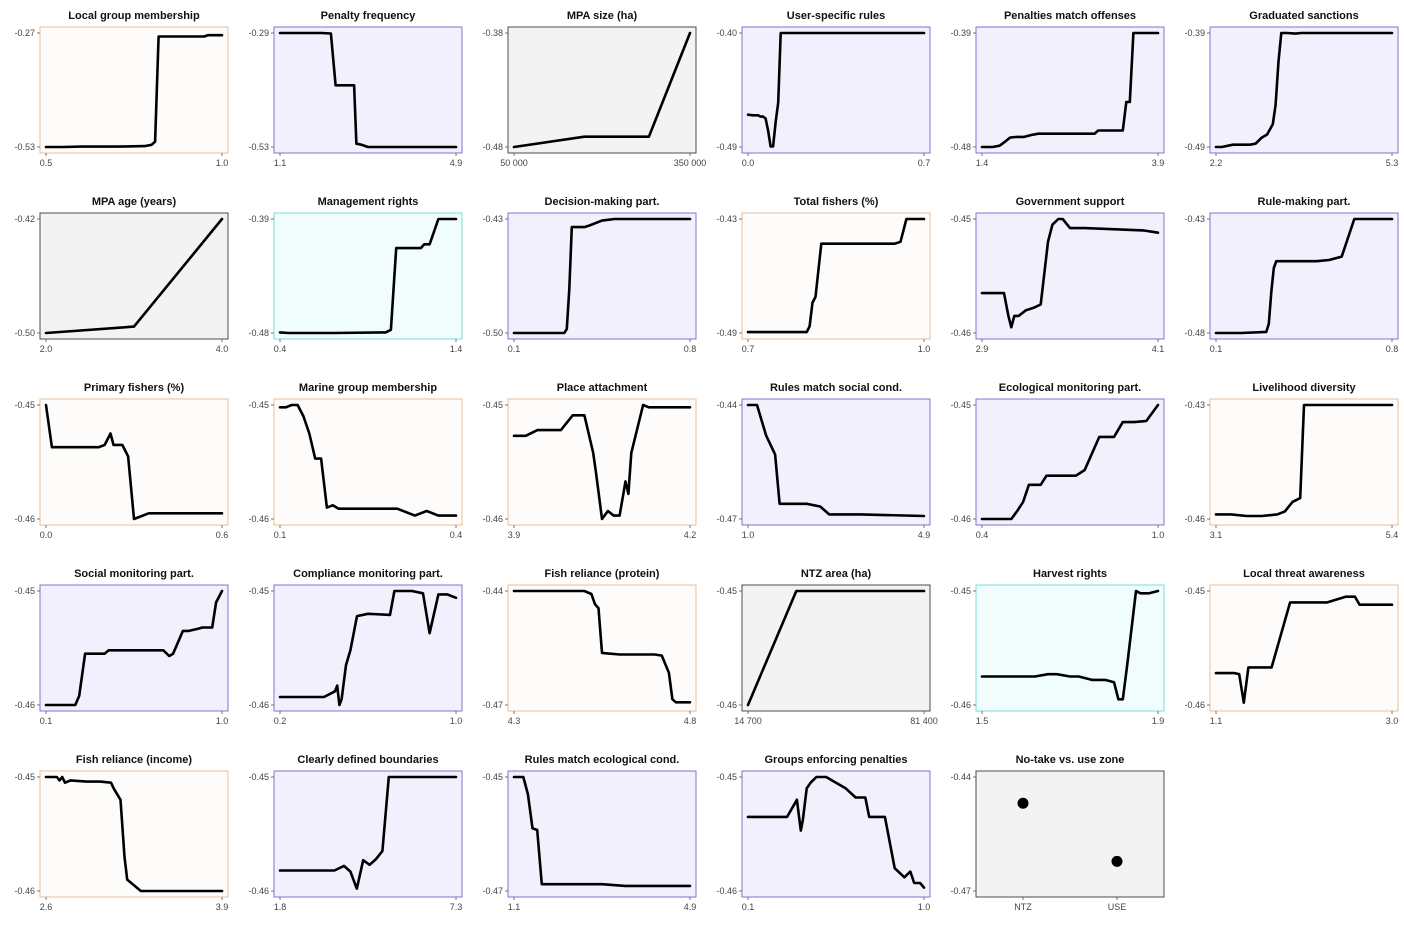 The height and width of the screenshot is (930, 1404). I want to click on chart-panel-10: Total fishers (%) -0.49 -0.43 0.7 1.0, so click(819, 279).